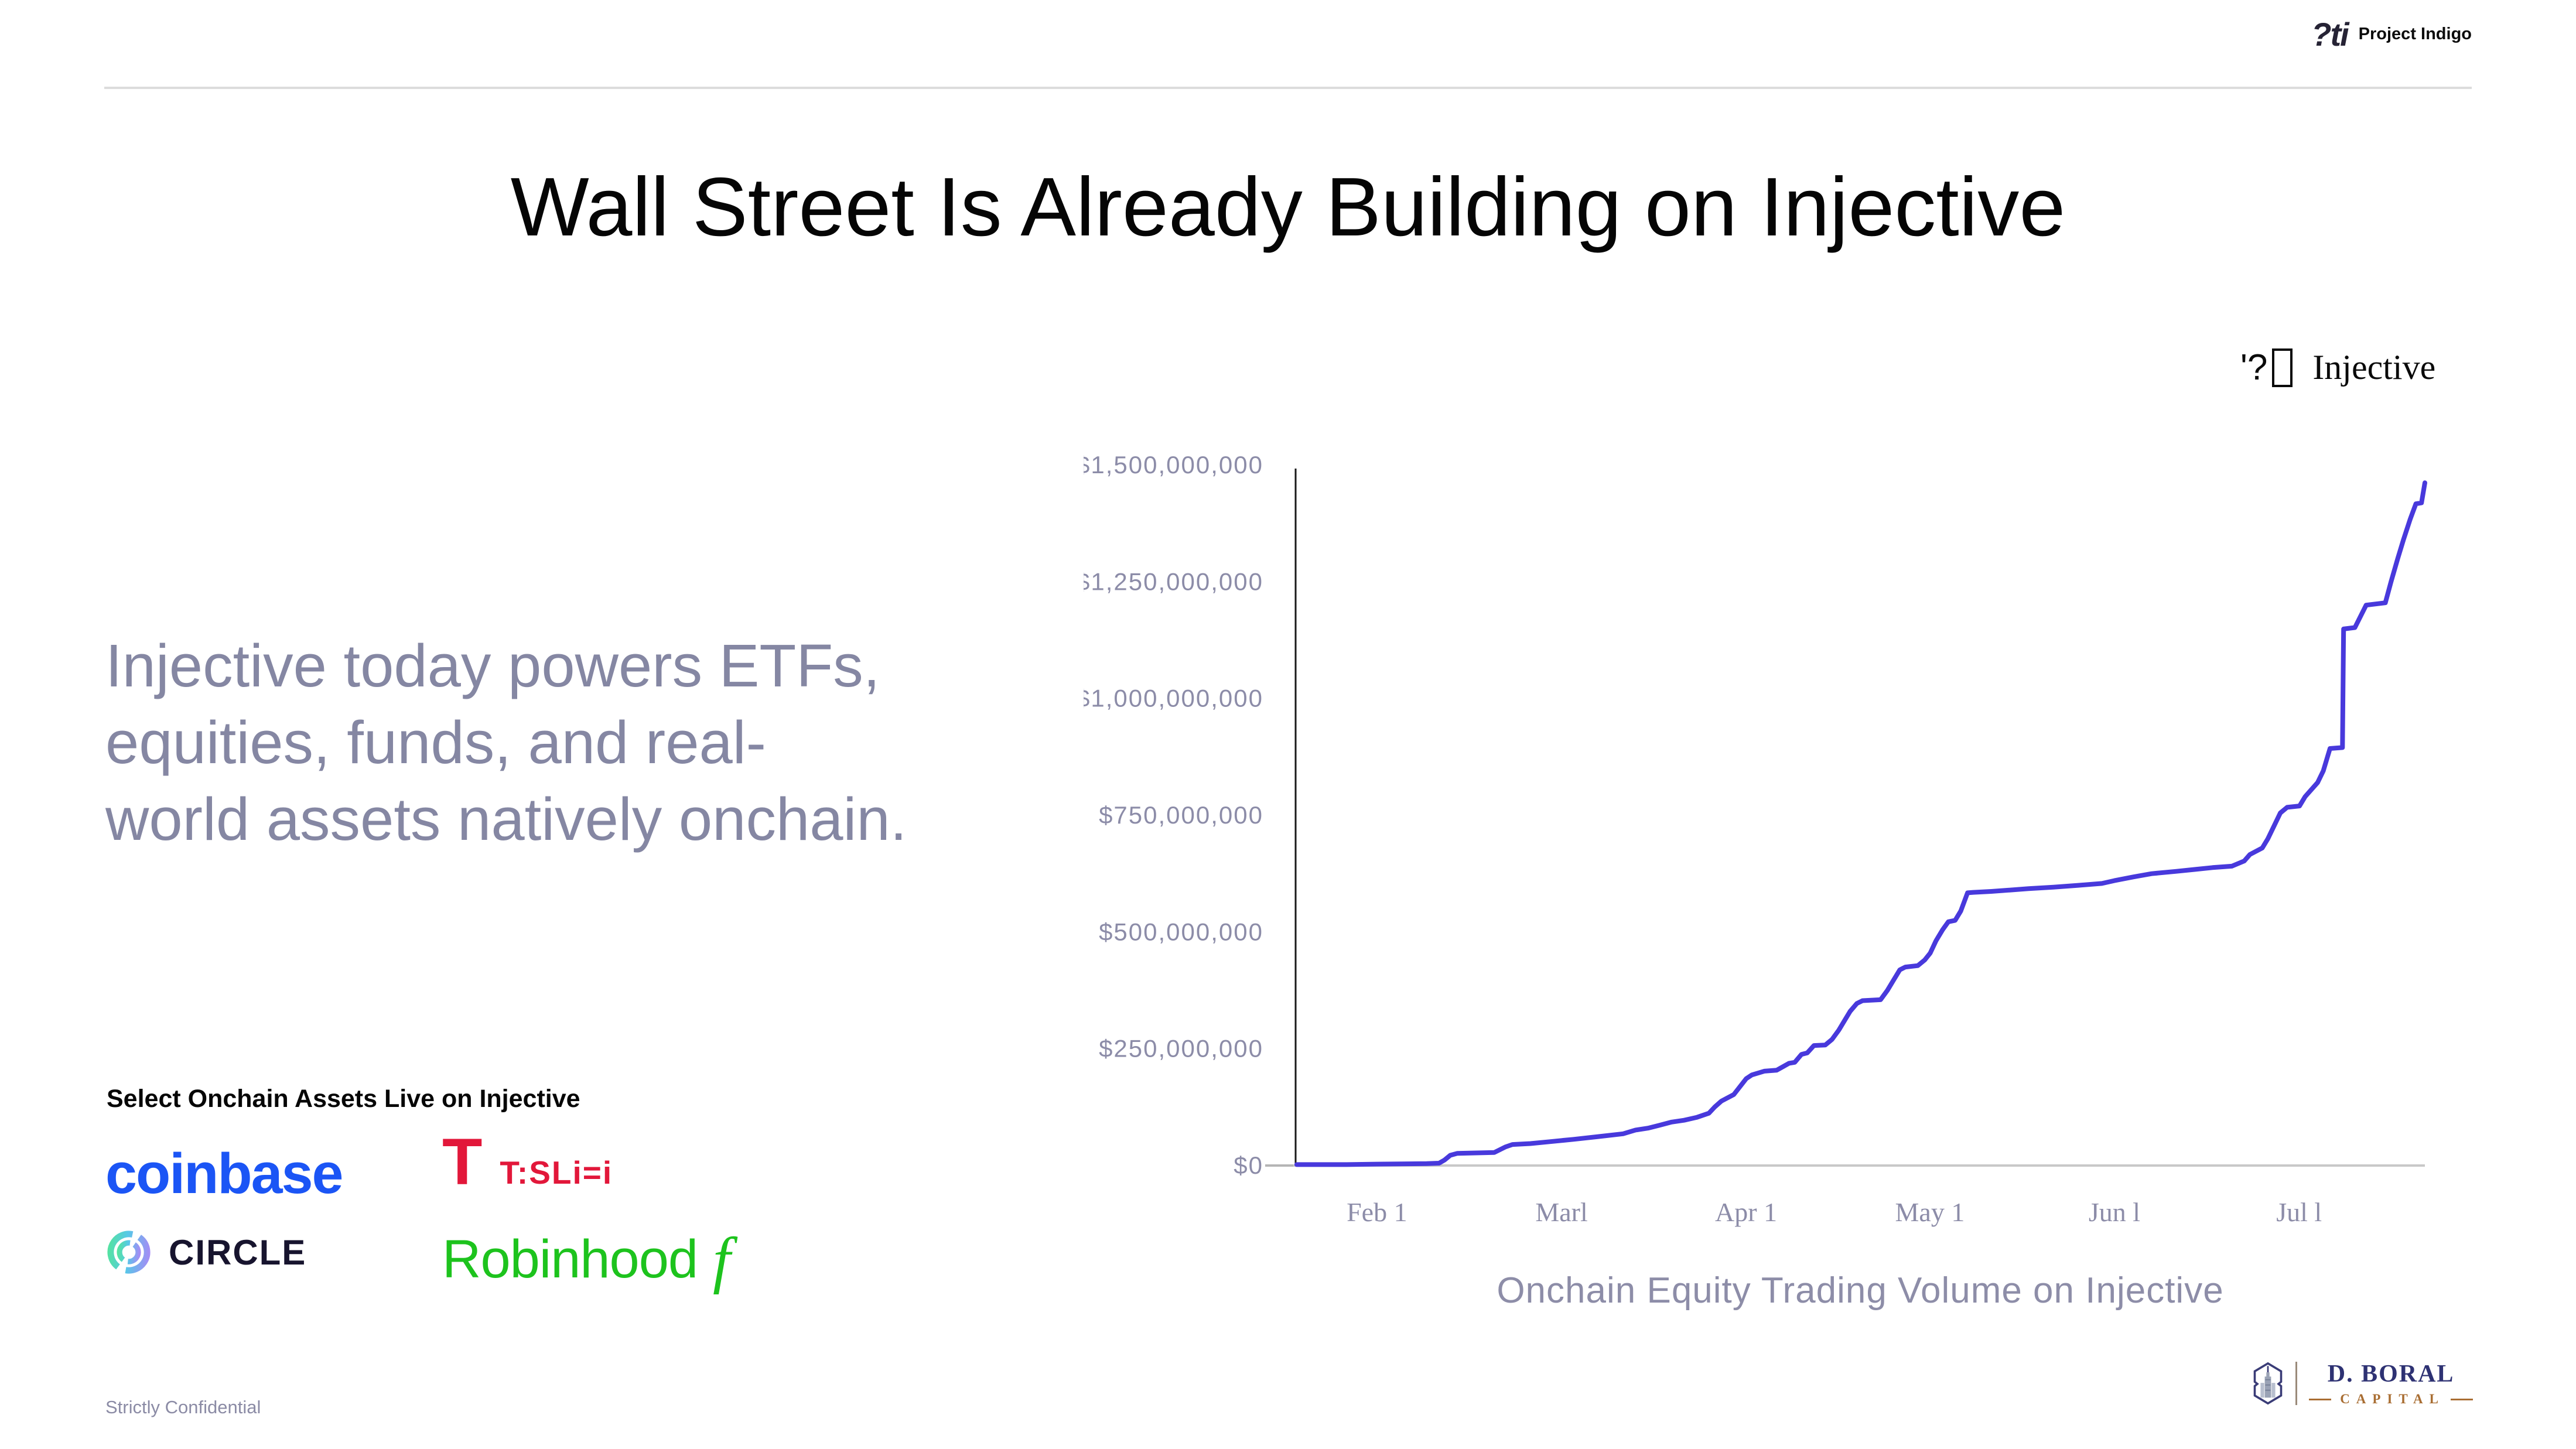  What do you see at coordinates (344, 1099) in the screenshot?
I see `assets-heading: Select Onchain Assets Live on Injective` at bounding box center [344, 1099].